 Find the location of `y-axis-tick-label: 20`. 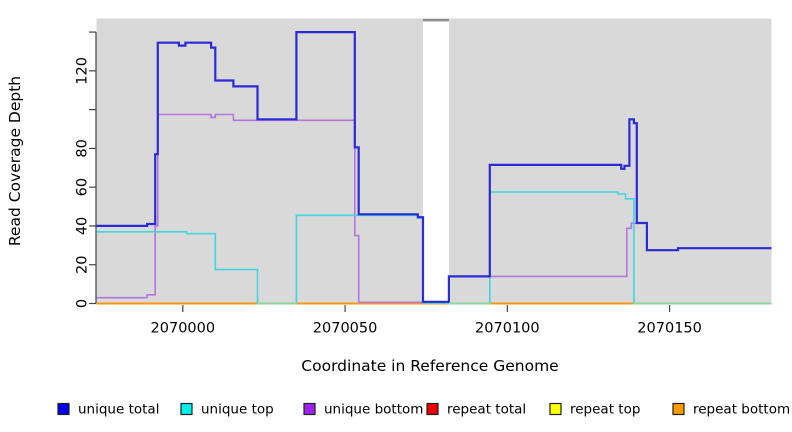

y-axis-tick-label: 20 is located at coordinates (83, 264).